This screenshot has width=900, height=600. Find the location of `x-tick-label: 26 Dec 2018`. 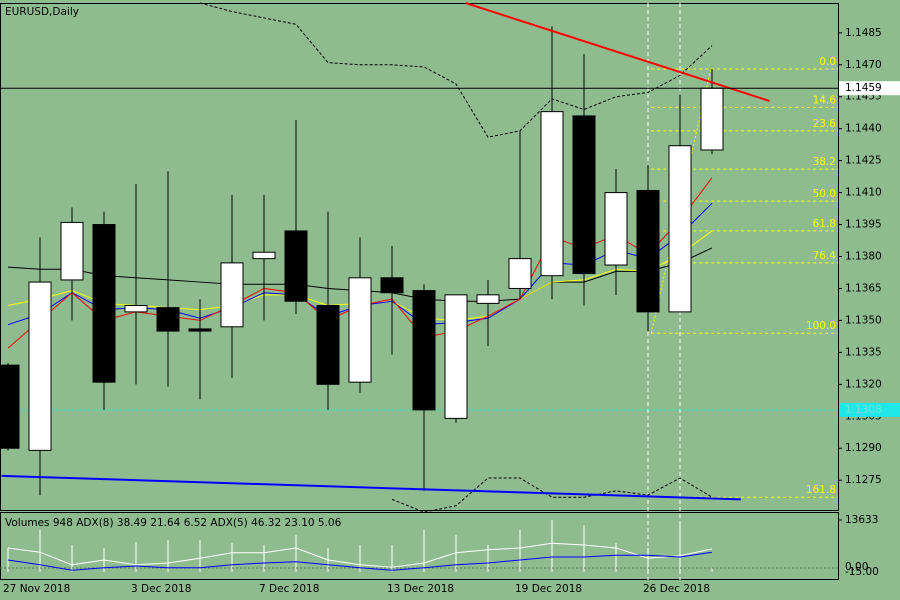

x-tick-label: 26 Dec 2018 is located at coordinates (676, 589).